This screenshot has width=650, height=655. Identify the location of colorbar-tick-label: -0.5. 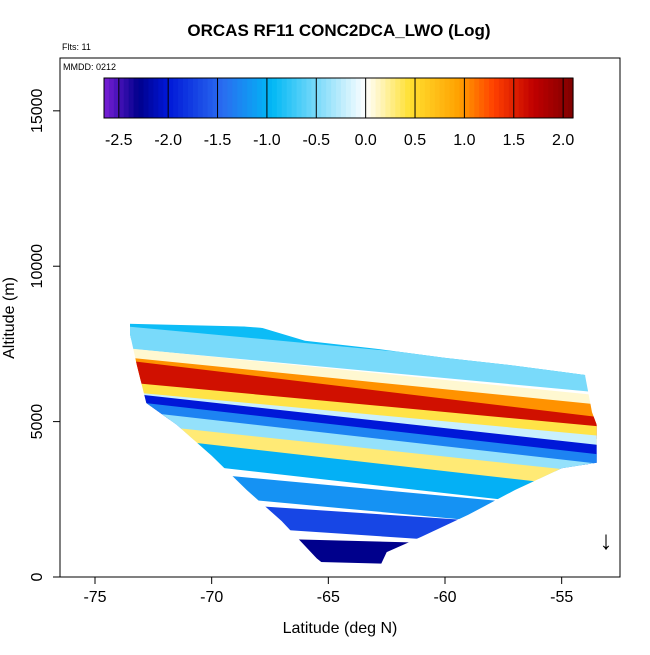
(317, 140).